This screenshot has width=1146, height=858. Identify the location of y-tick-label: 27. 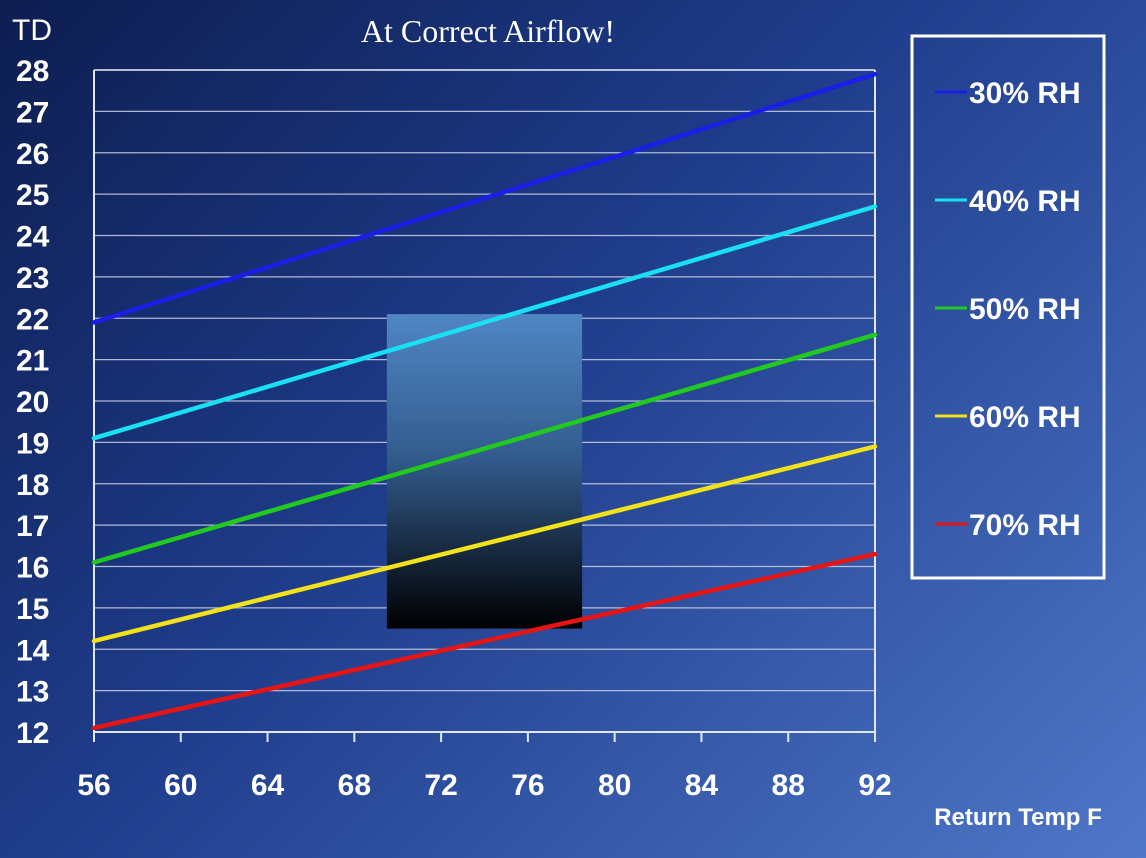
(32, 112).